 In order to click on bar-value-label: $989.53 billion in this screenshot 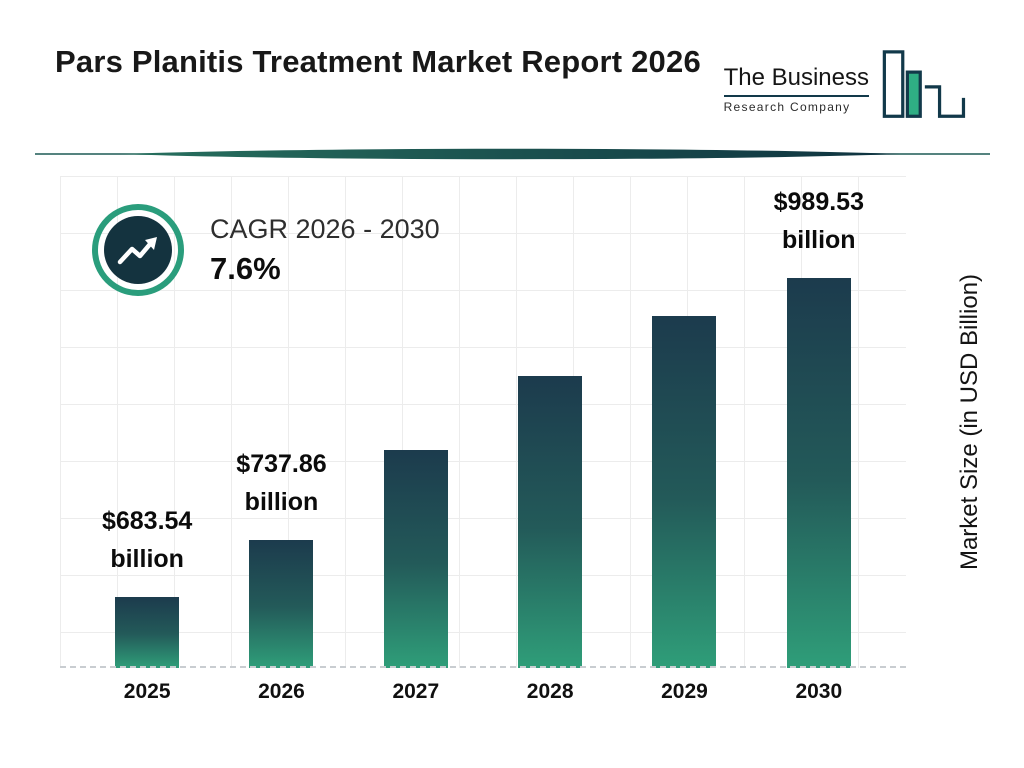, I will do `click(819, 222)`.